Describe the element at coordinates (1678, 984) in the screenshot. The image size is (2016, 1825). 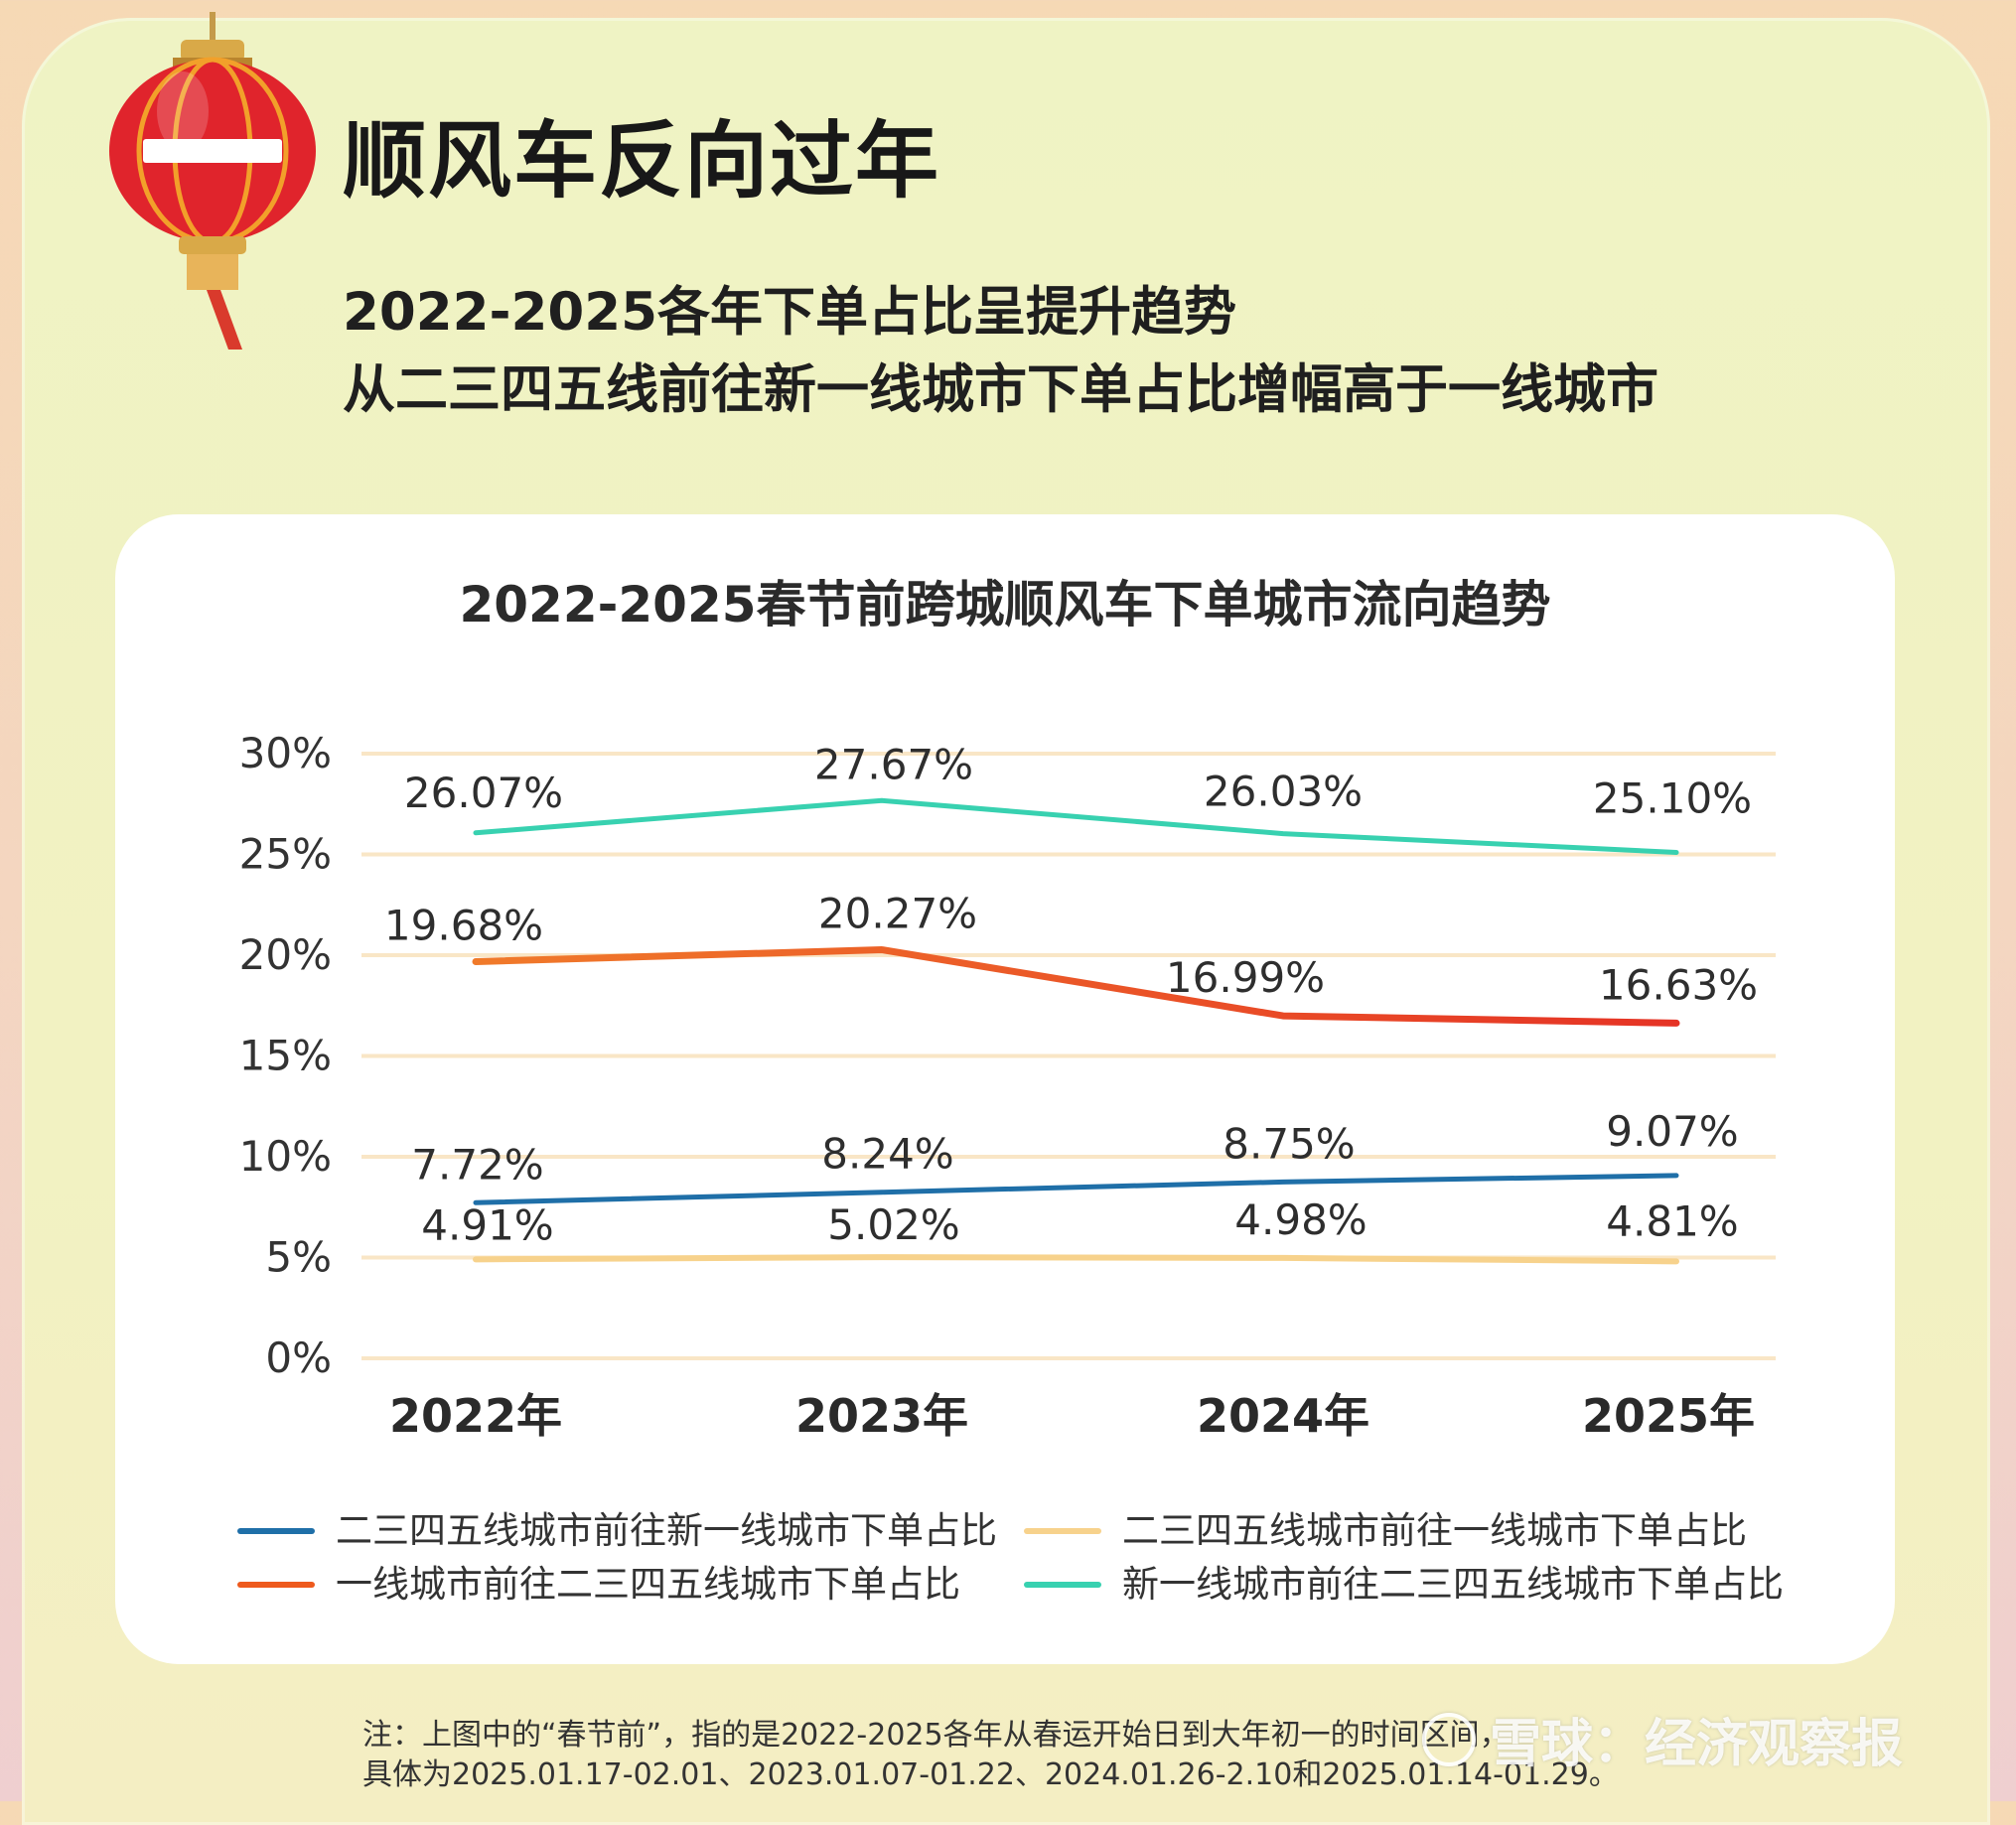
I see `data-label: 16.63%` at that location.